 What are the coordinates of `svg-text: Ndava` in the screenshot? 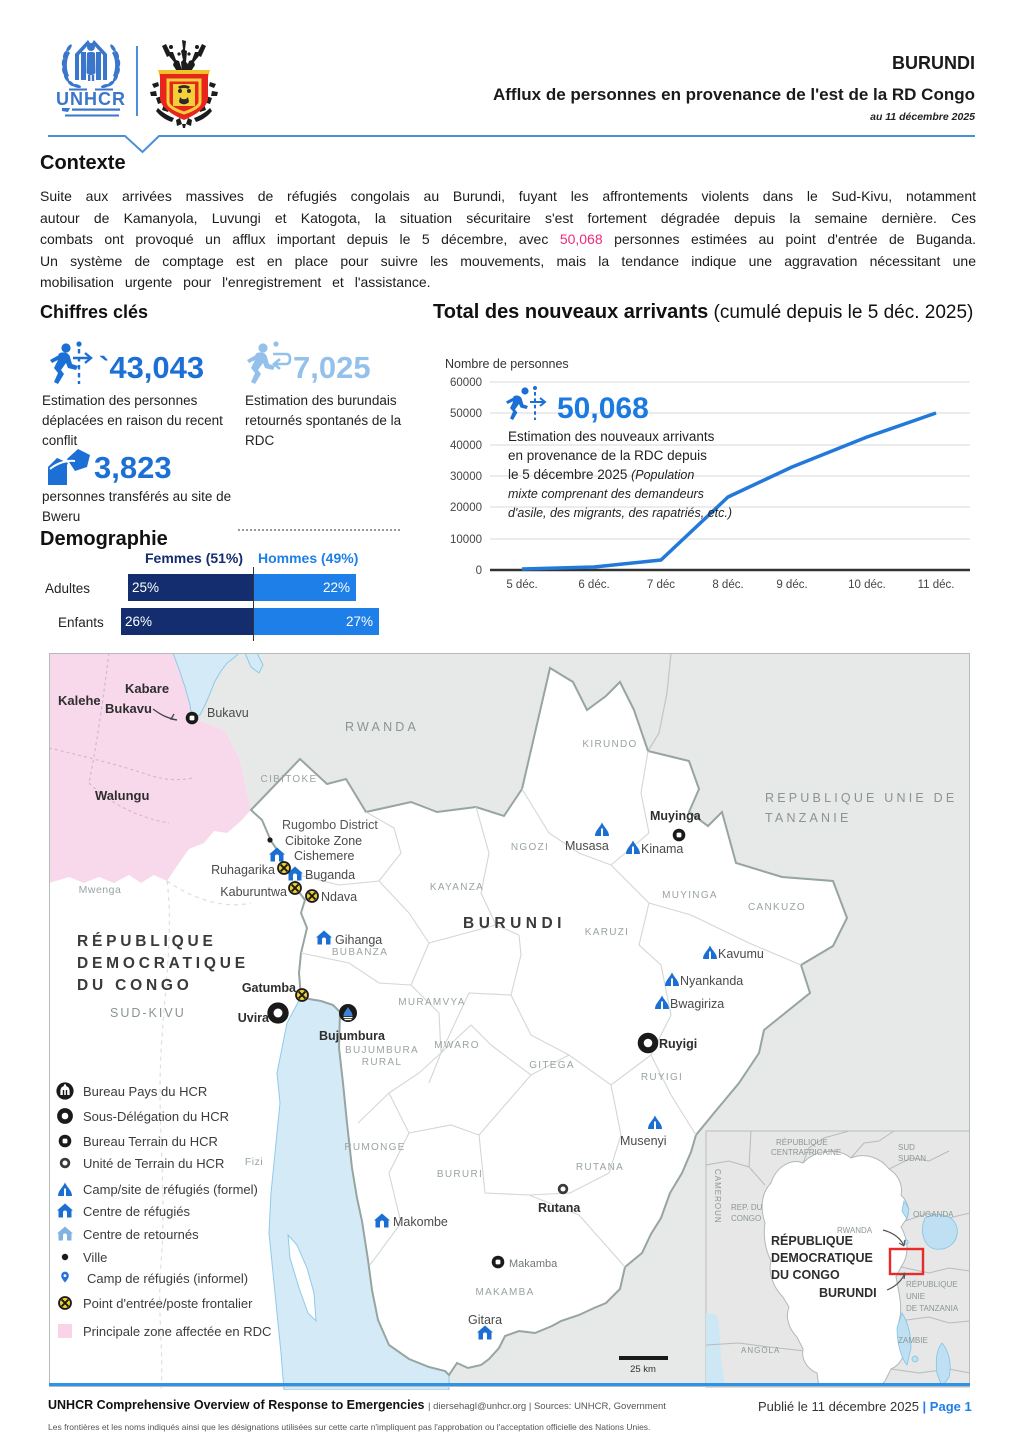 It's located at (339, 897).